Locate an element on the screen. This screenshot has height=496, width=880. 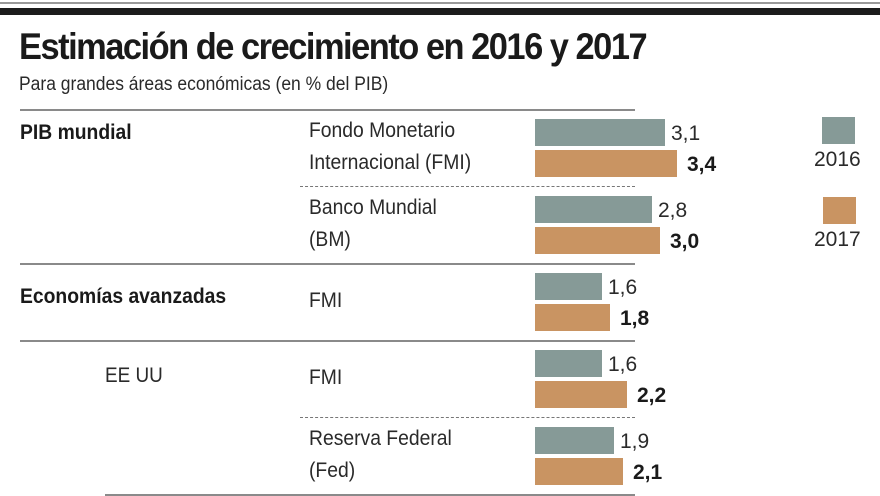
chart-title: Estimación de crecimiento en 2016 y 2017 is located at coordinates (333, 46).